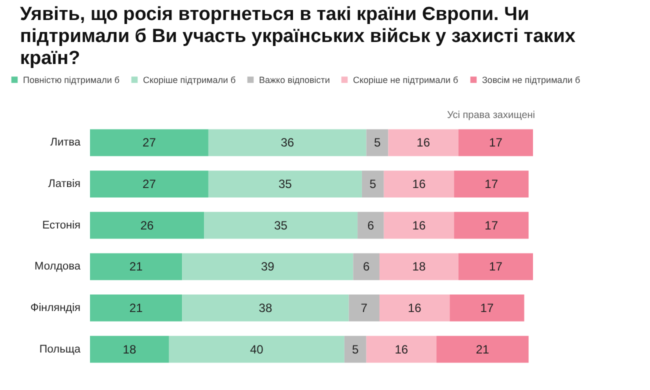  What do you see at coordinates (55, 308) in the screenshot?
I see `y-tick-label: Фінляндія` at bounding box center [55, 308].